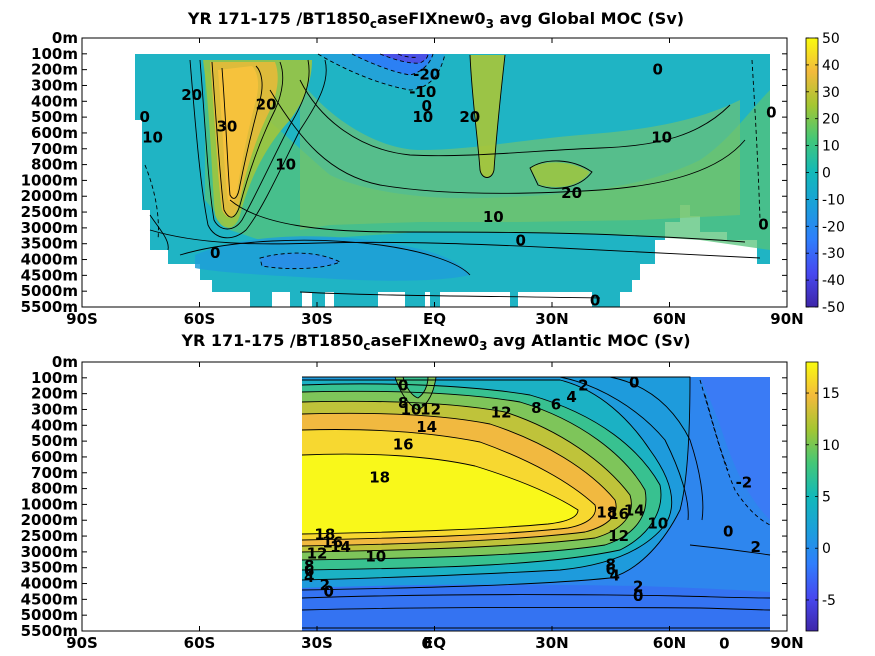 The height and width of the screenshot is (656, 875). What do you see at coordinates (831, 394) in the screenshot?
I see `colorbar-tick-label: 15` at bounding box center [831, 394].